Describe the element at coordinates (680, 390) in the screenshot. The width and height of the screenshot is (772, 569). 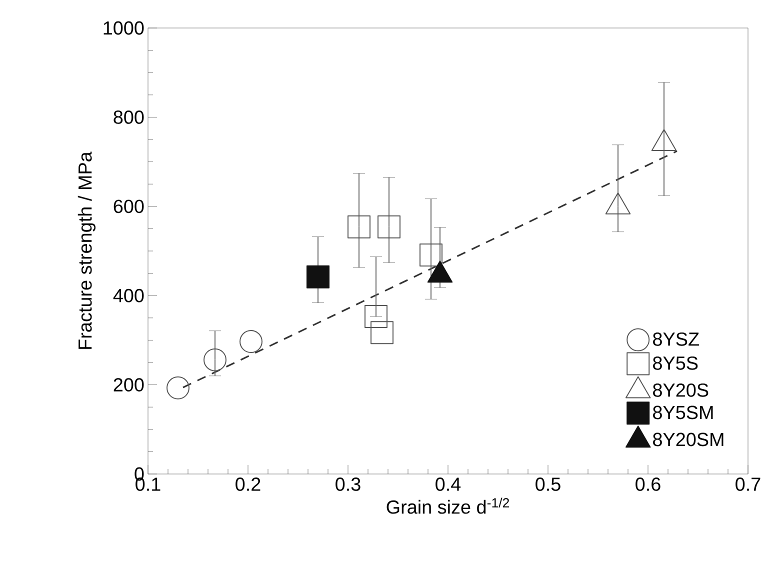
I see `legend-label: 8Y20S` at that location.